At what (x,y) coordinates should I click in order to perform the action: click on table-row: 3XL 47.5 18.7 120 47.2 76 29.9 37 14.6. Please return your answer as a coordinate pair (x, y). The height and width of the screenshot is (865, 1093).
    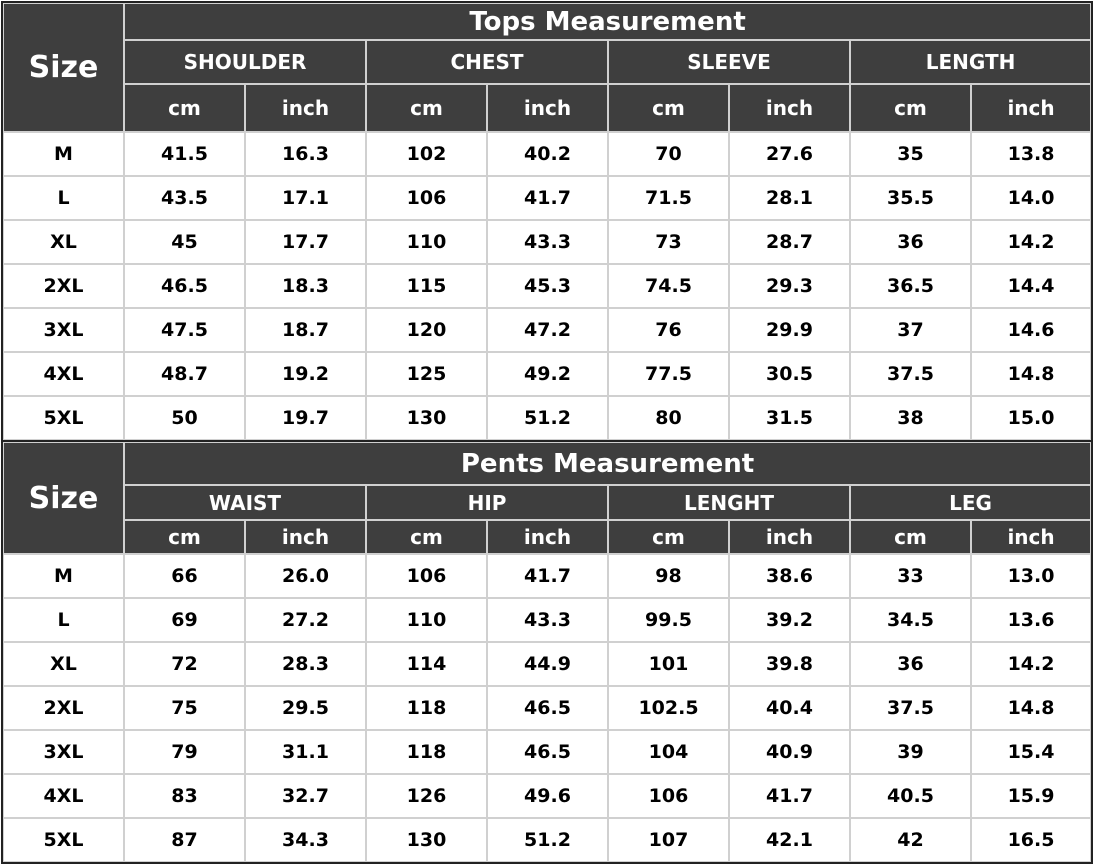
    Looking at the image, I should click on (547, 330).